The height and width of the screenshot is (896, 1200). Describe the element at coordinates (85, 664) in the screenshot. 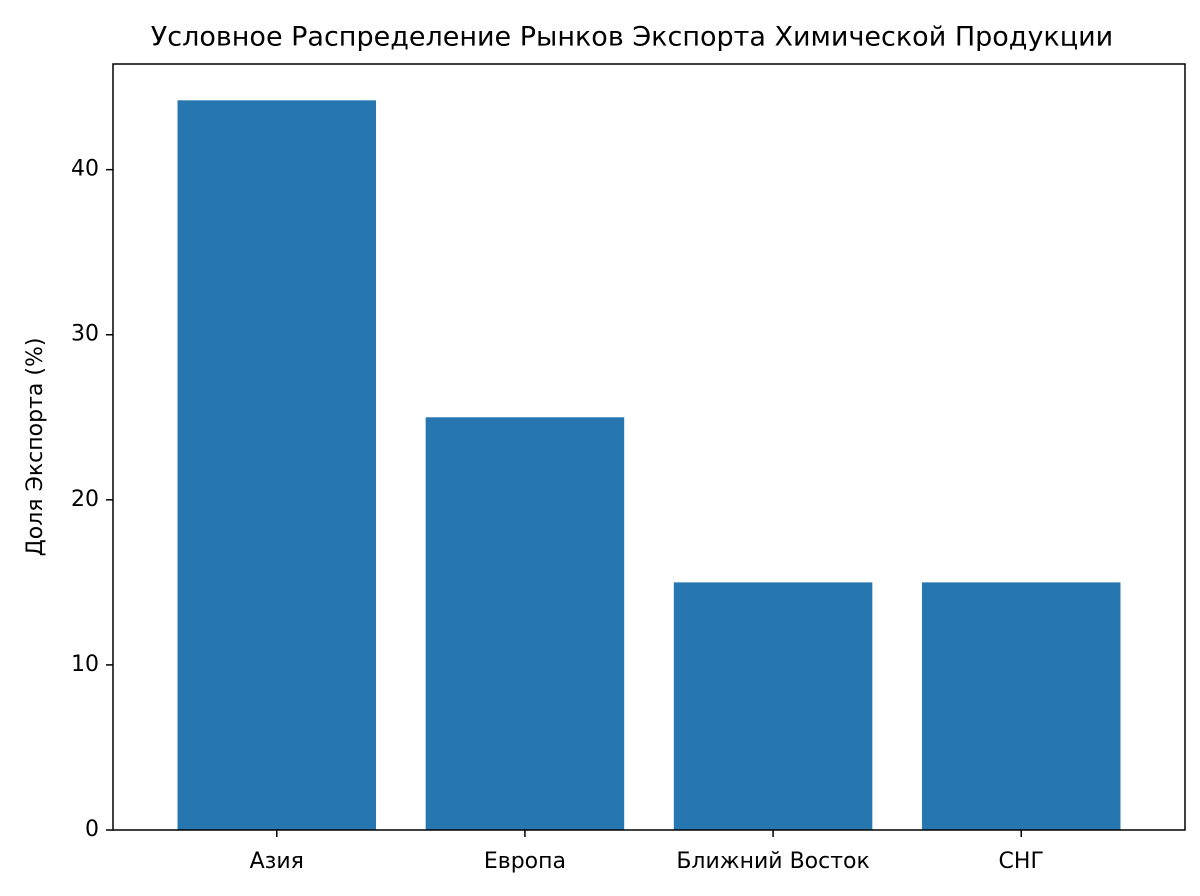

I see `y-tick-label: 10` at that location.